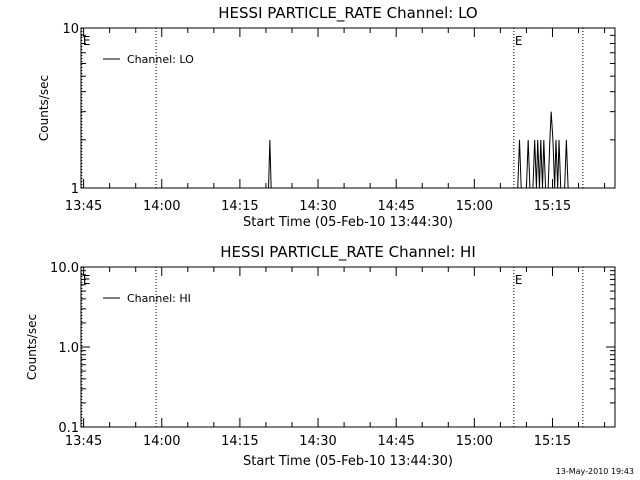  I want to click on panel-1-x-tick-label: 15:15, so click(552, 206).